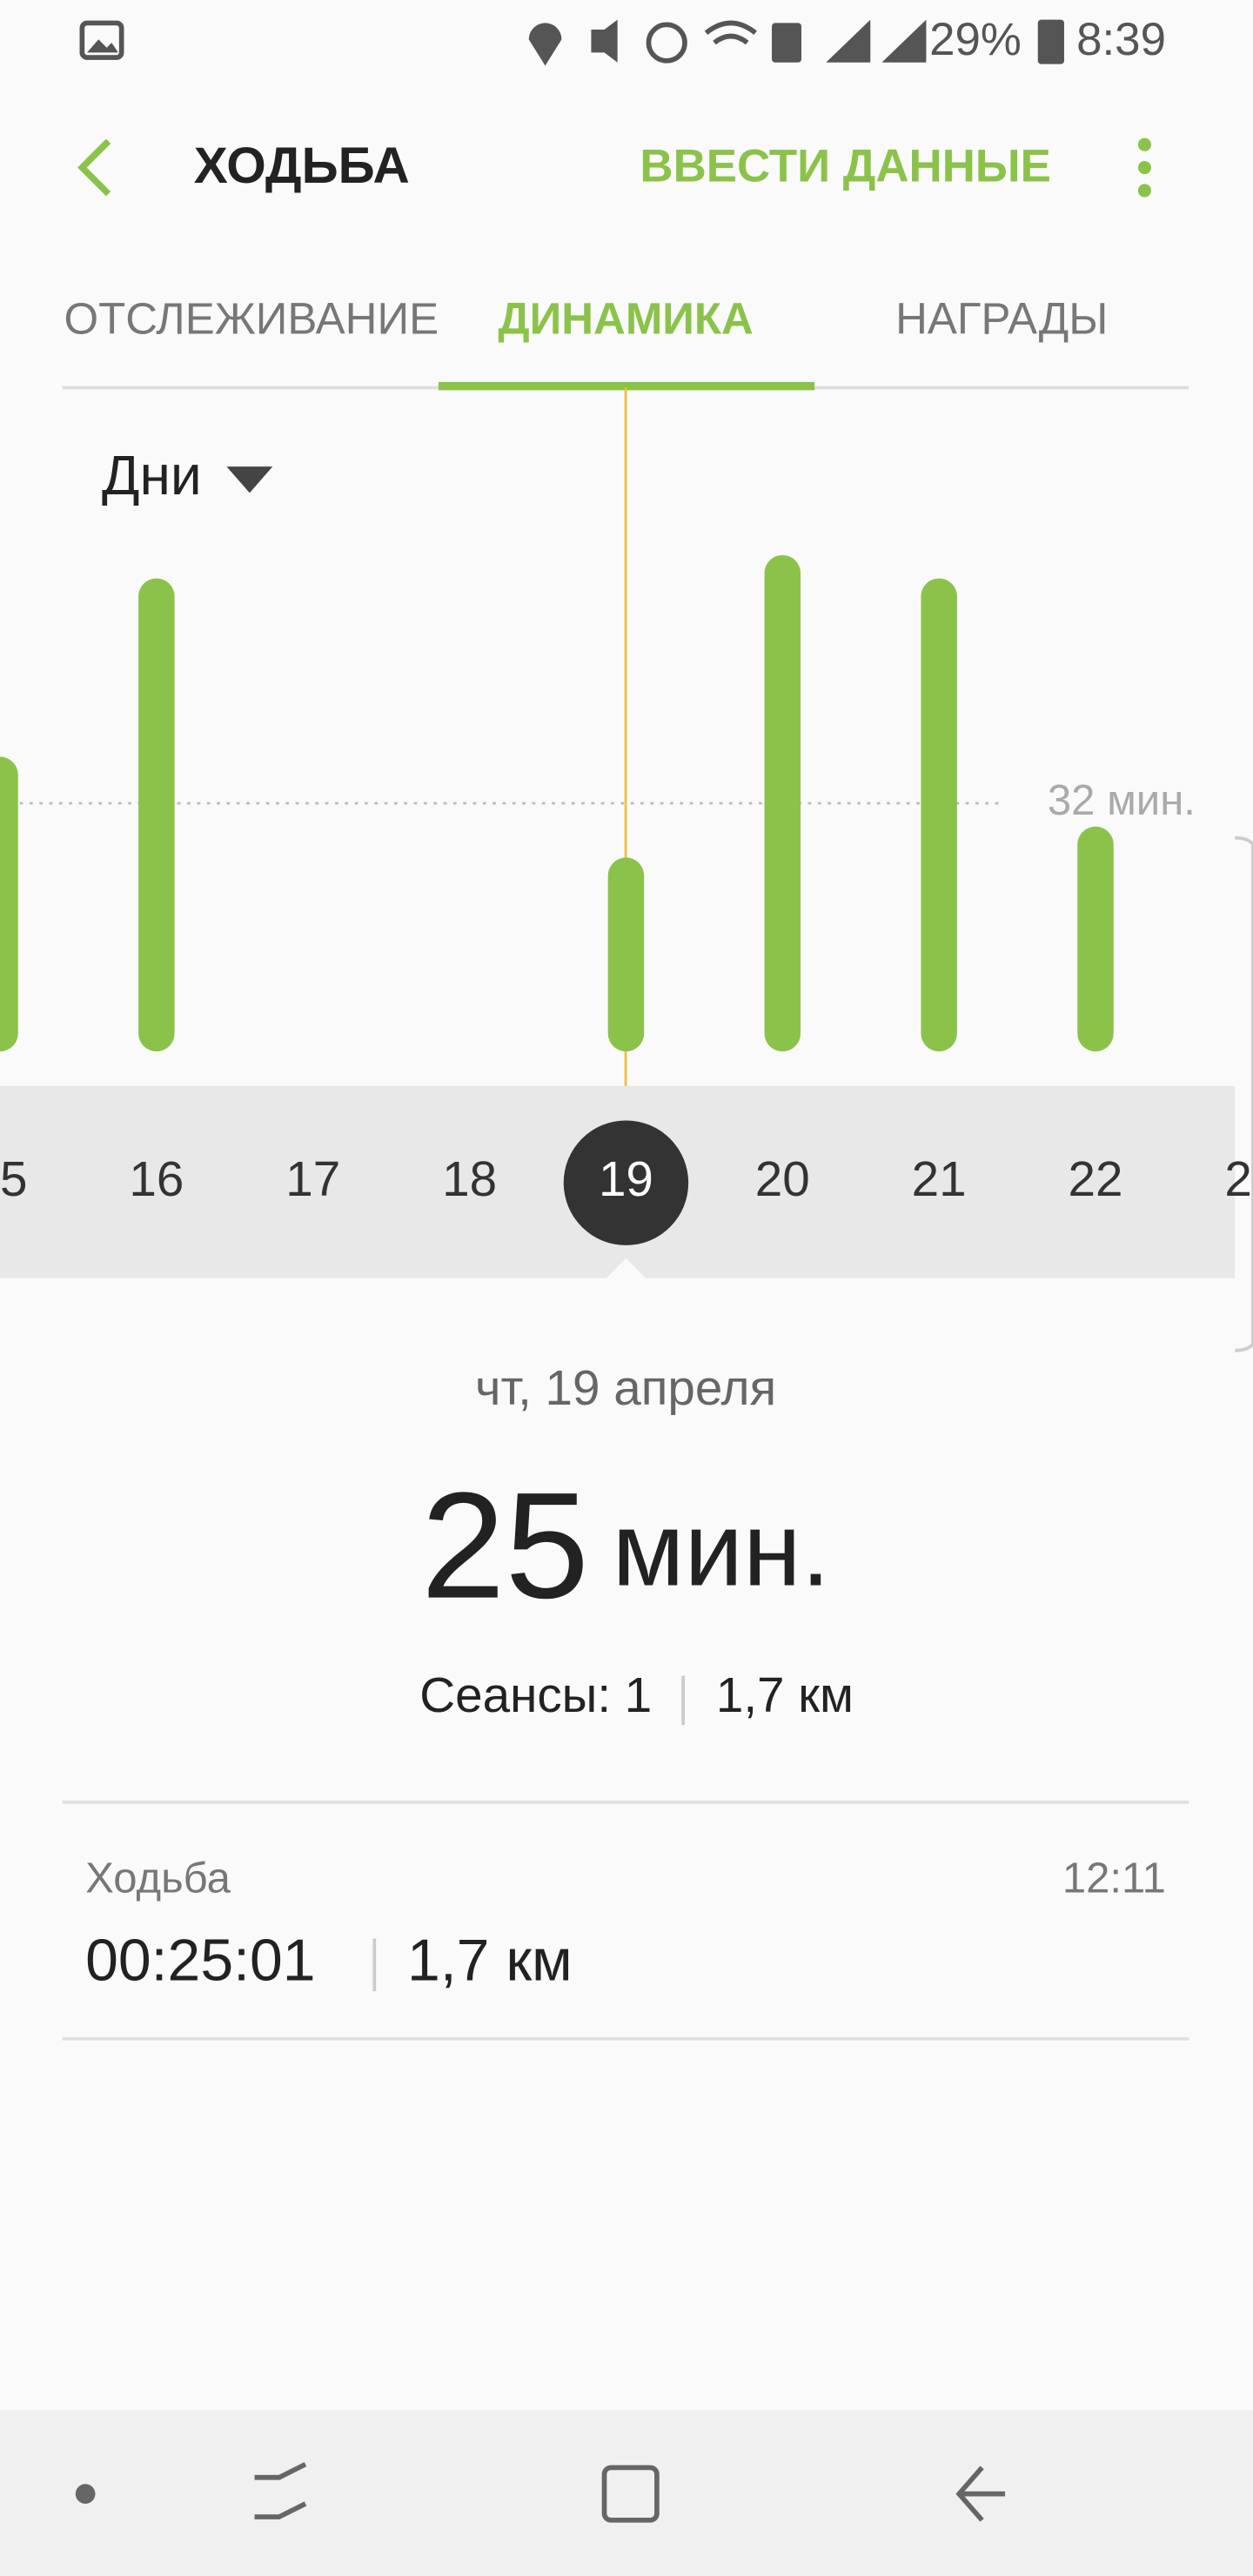 This screenshot has height=2576, width=1253. Describe the element at coordinates (625, 1269) in the screenshot. I see `selected-pointer` at that location.